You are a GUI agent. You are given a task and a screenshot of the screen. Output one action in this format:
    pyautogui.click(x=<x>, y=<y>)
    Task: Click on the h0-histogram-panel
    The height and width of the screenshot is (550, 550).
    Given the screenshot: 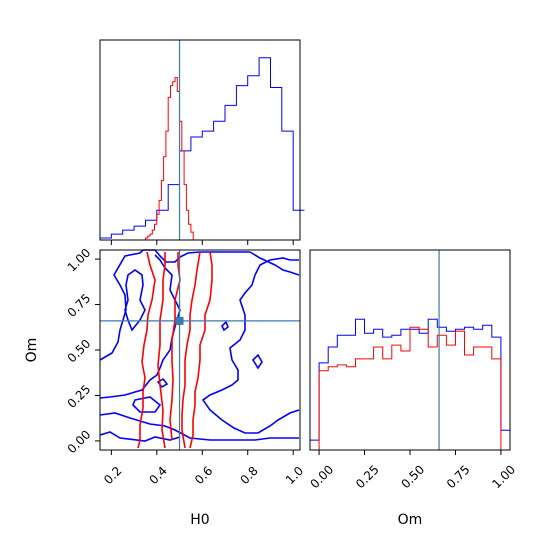 What is the action you would take?
    pyautogui.click(x=202, y=142)
    